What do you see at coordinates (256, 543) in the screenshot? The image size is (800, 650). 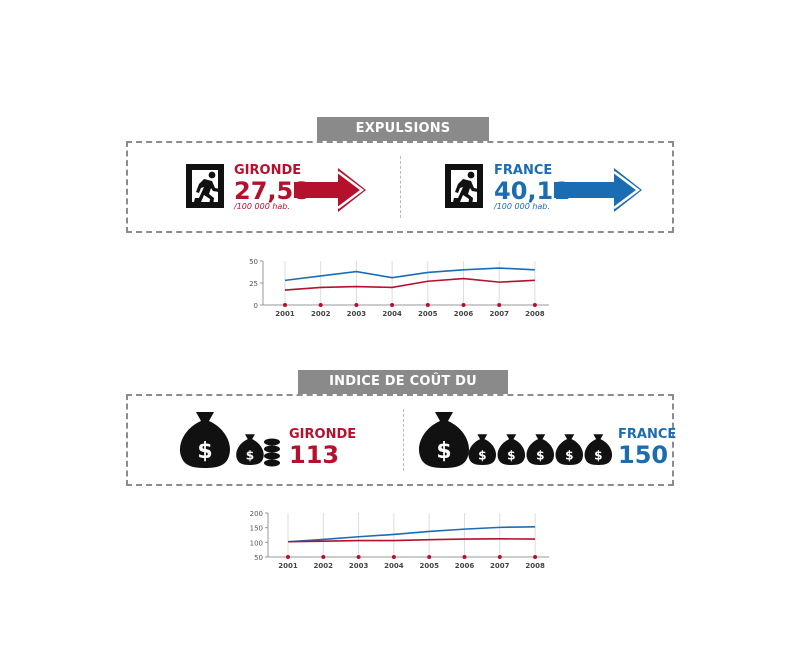 I see `y-tick-label: 100` at bounding box center [256, 543].